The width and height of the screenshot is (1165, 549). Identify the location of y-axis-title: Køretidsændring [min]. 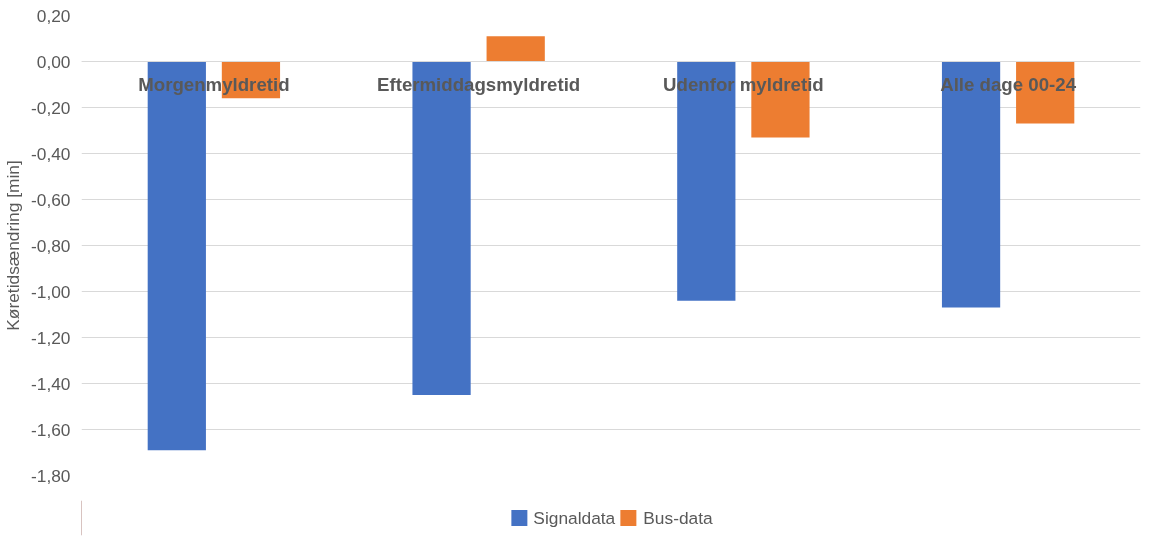
(13, 245).